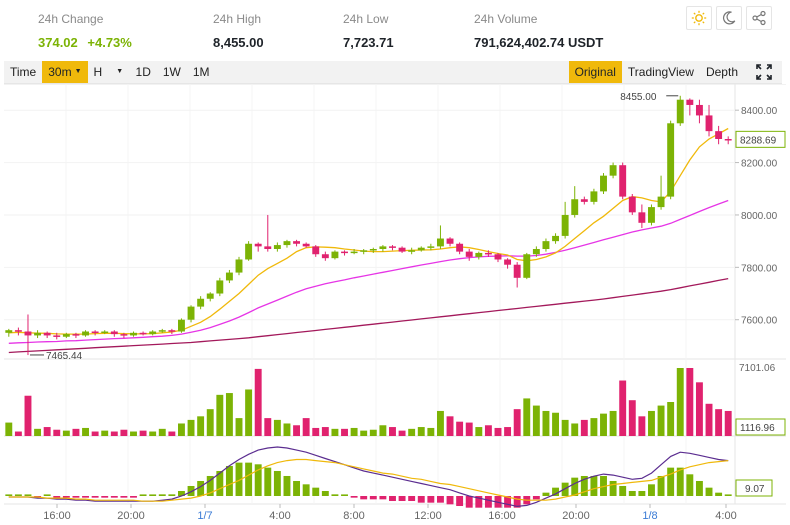 This screenshot has height=525, width=790. Describe the element at coordinates (107, 72) in the screenshot. I see `hour-dropdown: H ▼` at that location.